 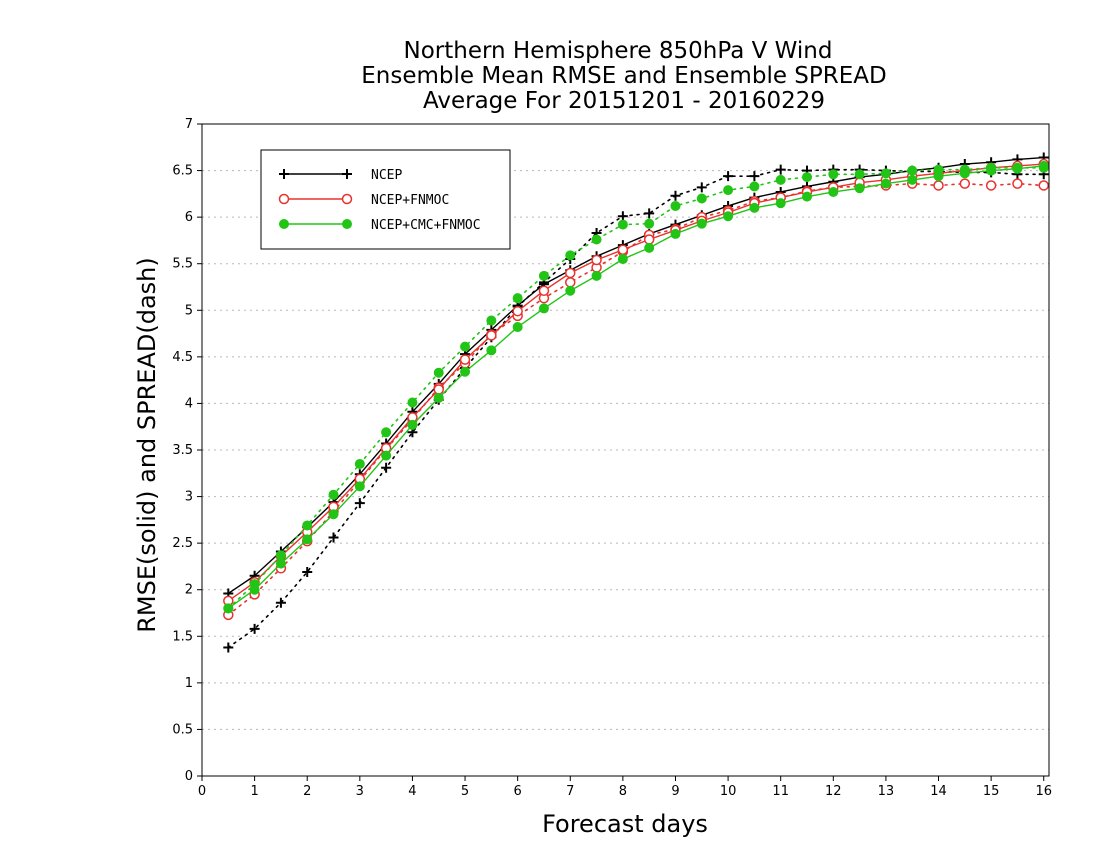 What do you see at coordinates (518, 791) in the screenshot?
I see `x-tick-label: 6` at bounding box center [518, 791].